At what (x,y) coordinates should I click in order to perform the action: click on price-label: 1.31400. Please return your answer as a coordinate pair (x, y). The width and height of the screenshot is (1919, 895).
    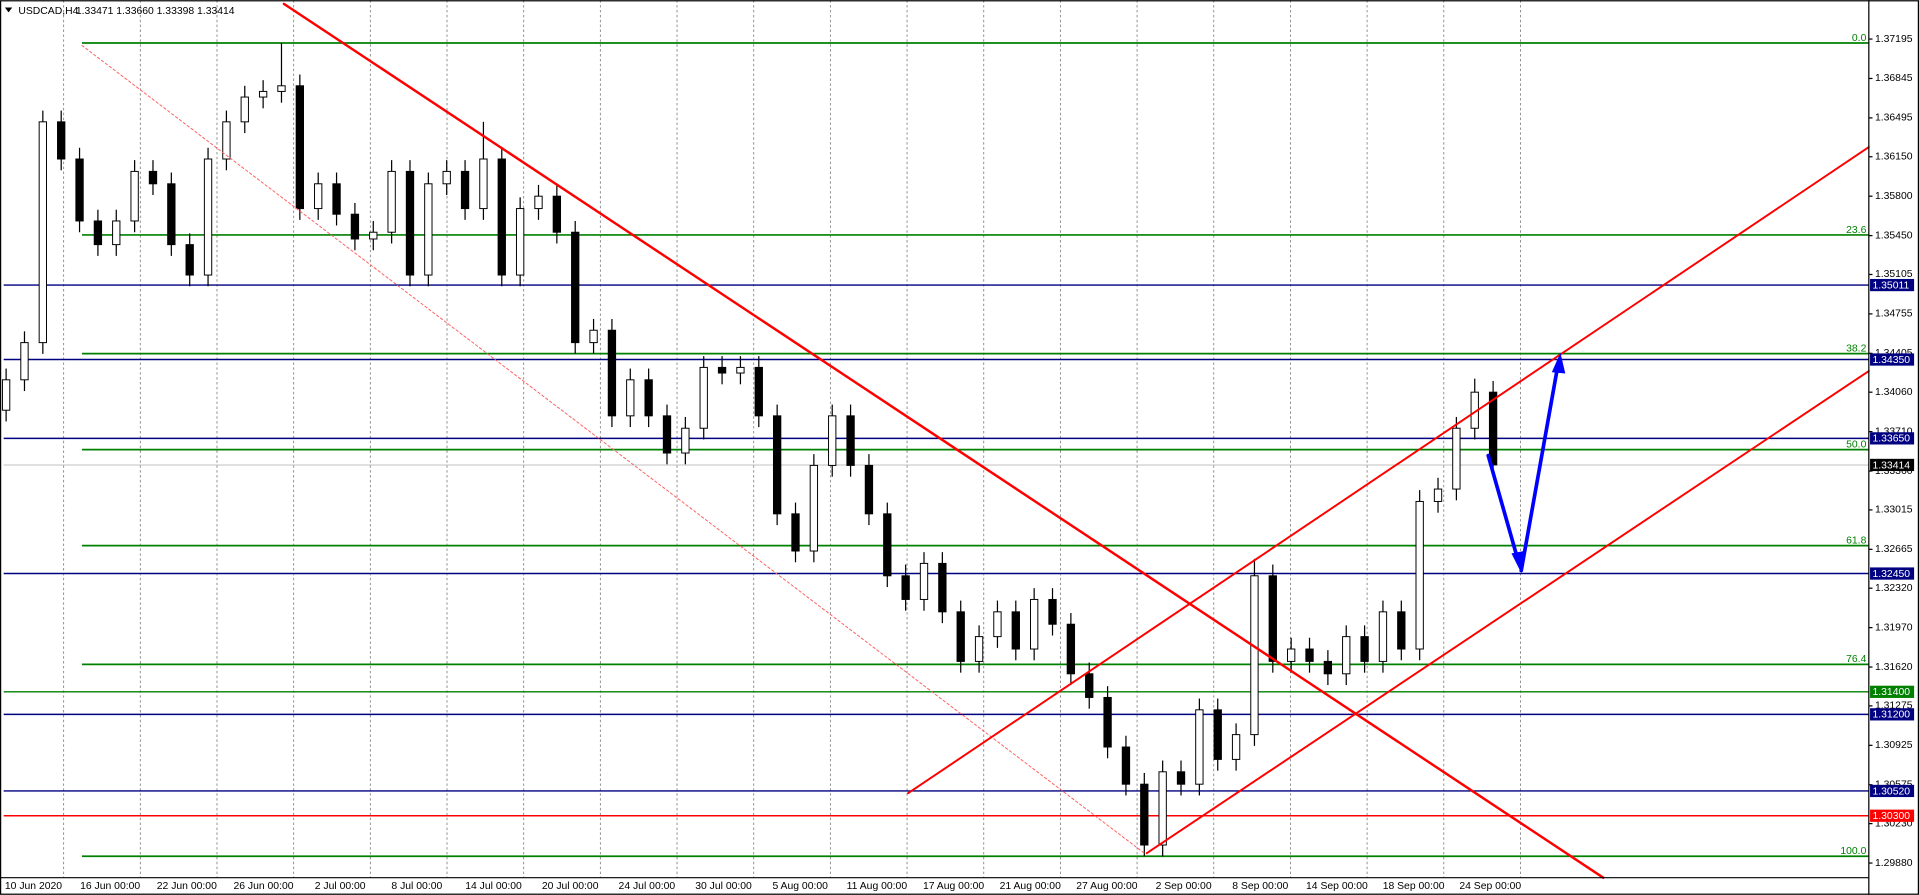
    Looking at the image, I should click on (1891, 692).